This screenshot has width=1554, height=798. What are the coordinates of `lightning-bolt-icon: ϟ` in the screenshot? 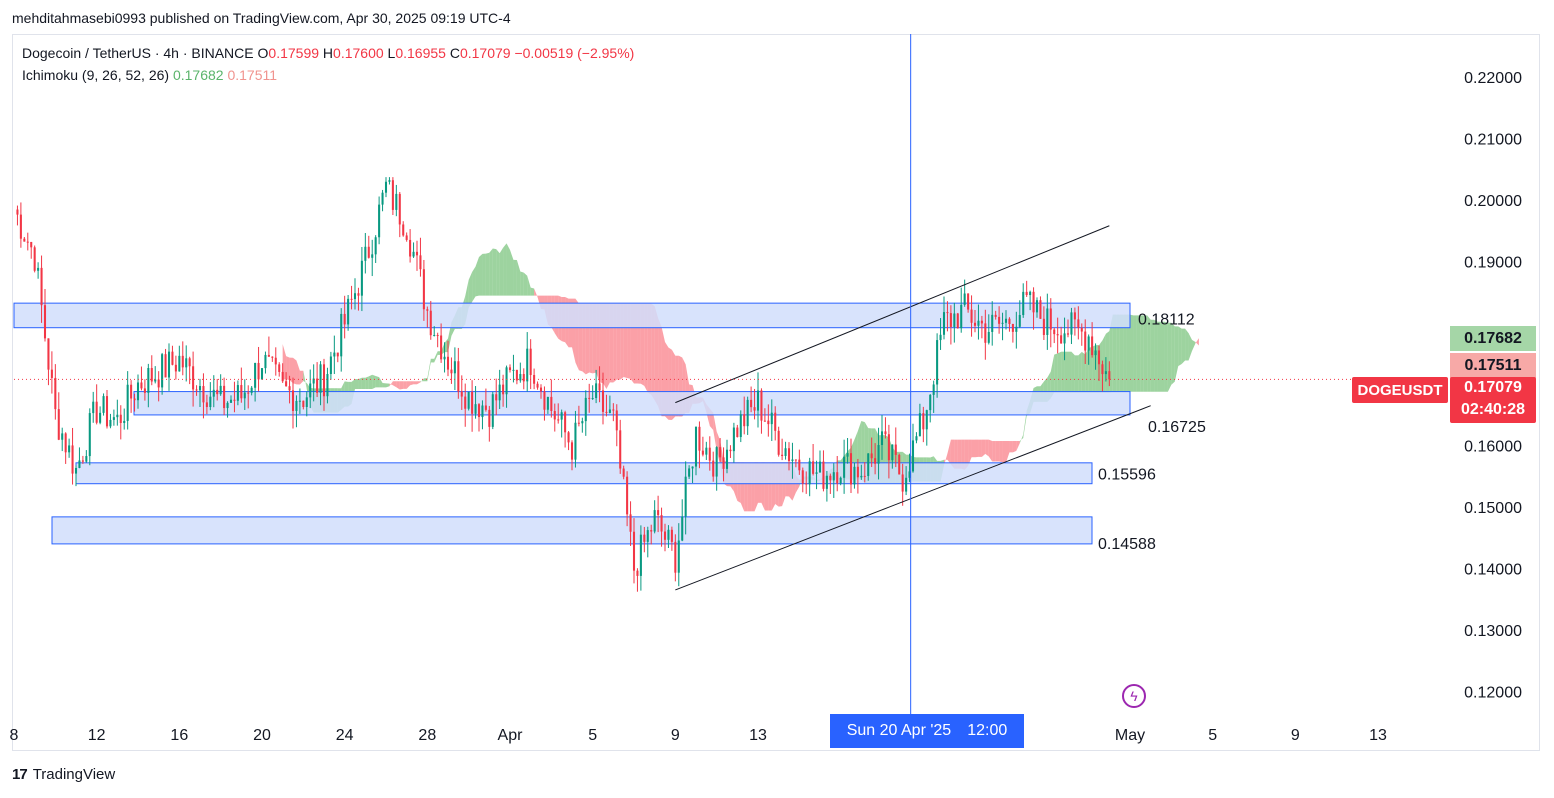 It's located at (1134, 696).